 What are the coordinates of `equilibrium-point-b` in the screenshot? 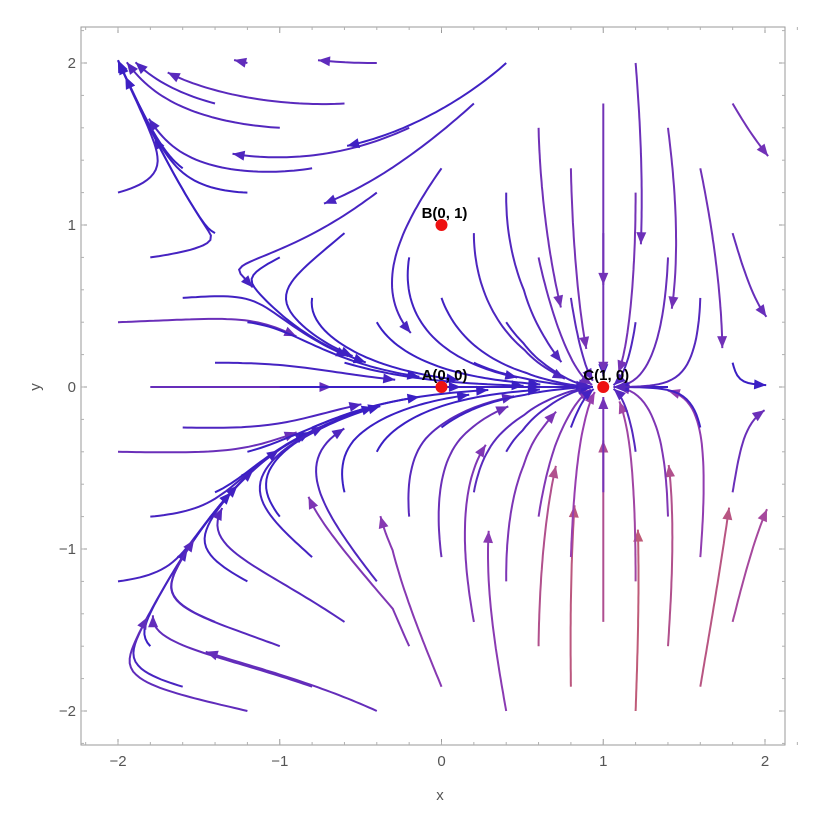 It's located at (441, 225).